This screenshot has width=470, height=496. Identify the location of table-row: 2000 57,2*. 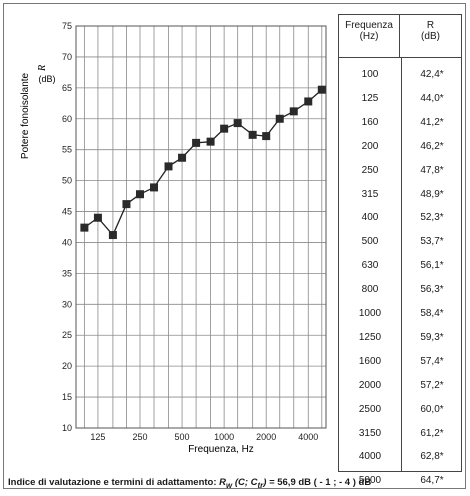
(401, 386).